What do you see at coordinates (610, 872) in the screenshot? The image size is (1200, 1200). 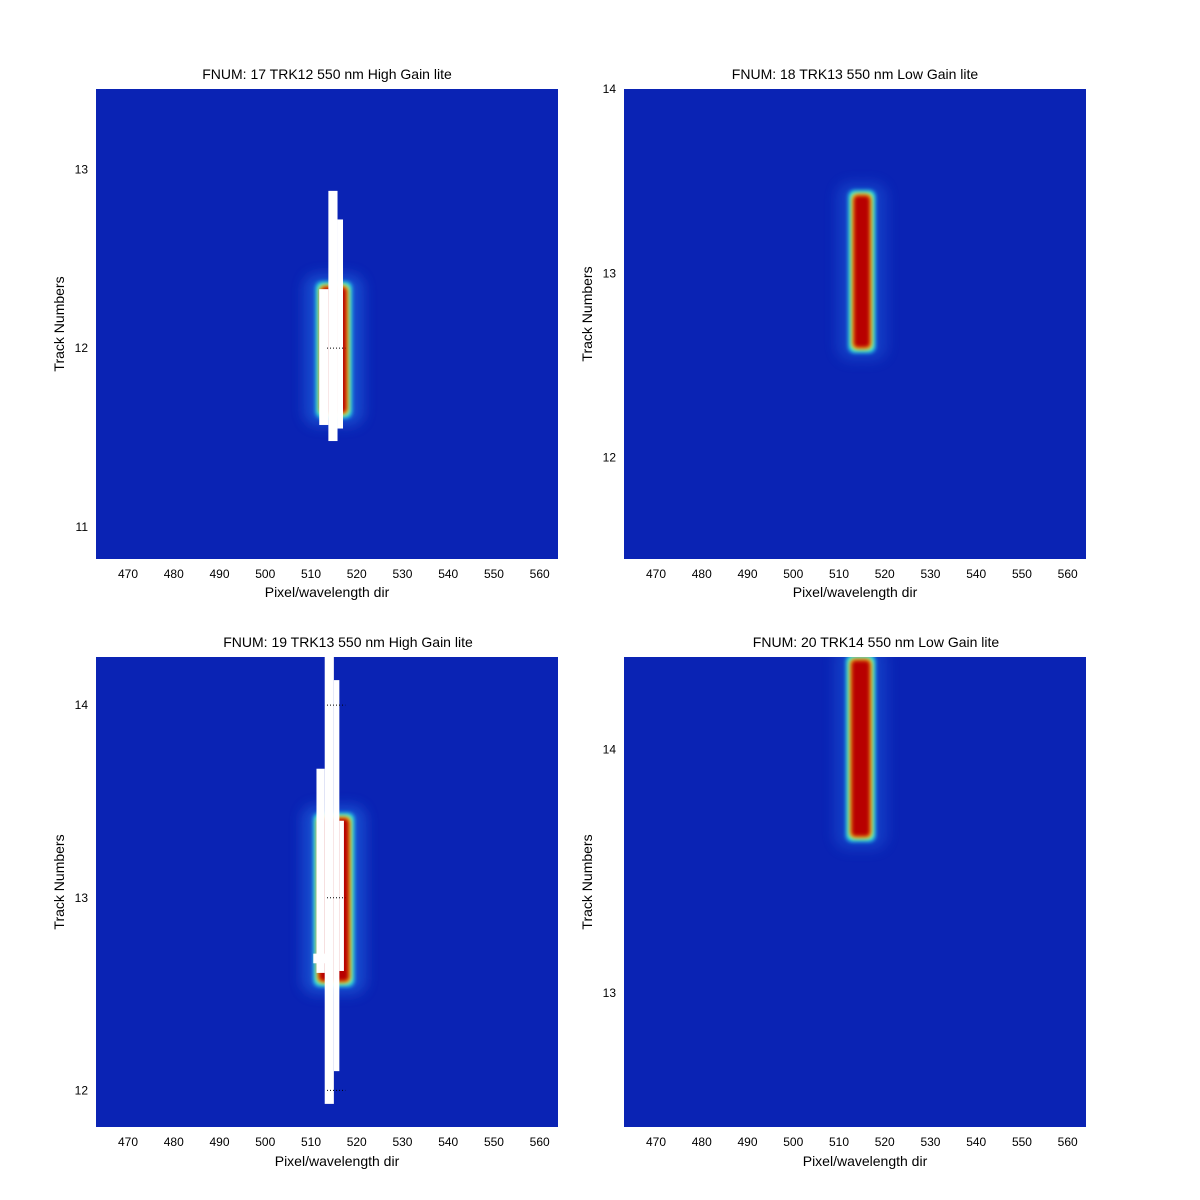 I see `subplot-4-ytick-labels: 13 14` at bounding box center [610, 872].